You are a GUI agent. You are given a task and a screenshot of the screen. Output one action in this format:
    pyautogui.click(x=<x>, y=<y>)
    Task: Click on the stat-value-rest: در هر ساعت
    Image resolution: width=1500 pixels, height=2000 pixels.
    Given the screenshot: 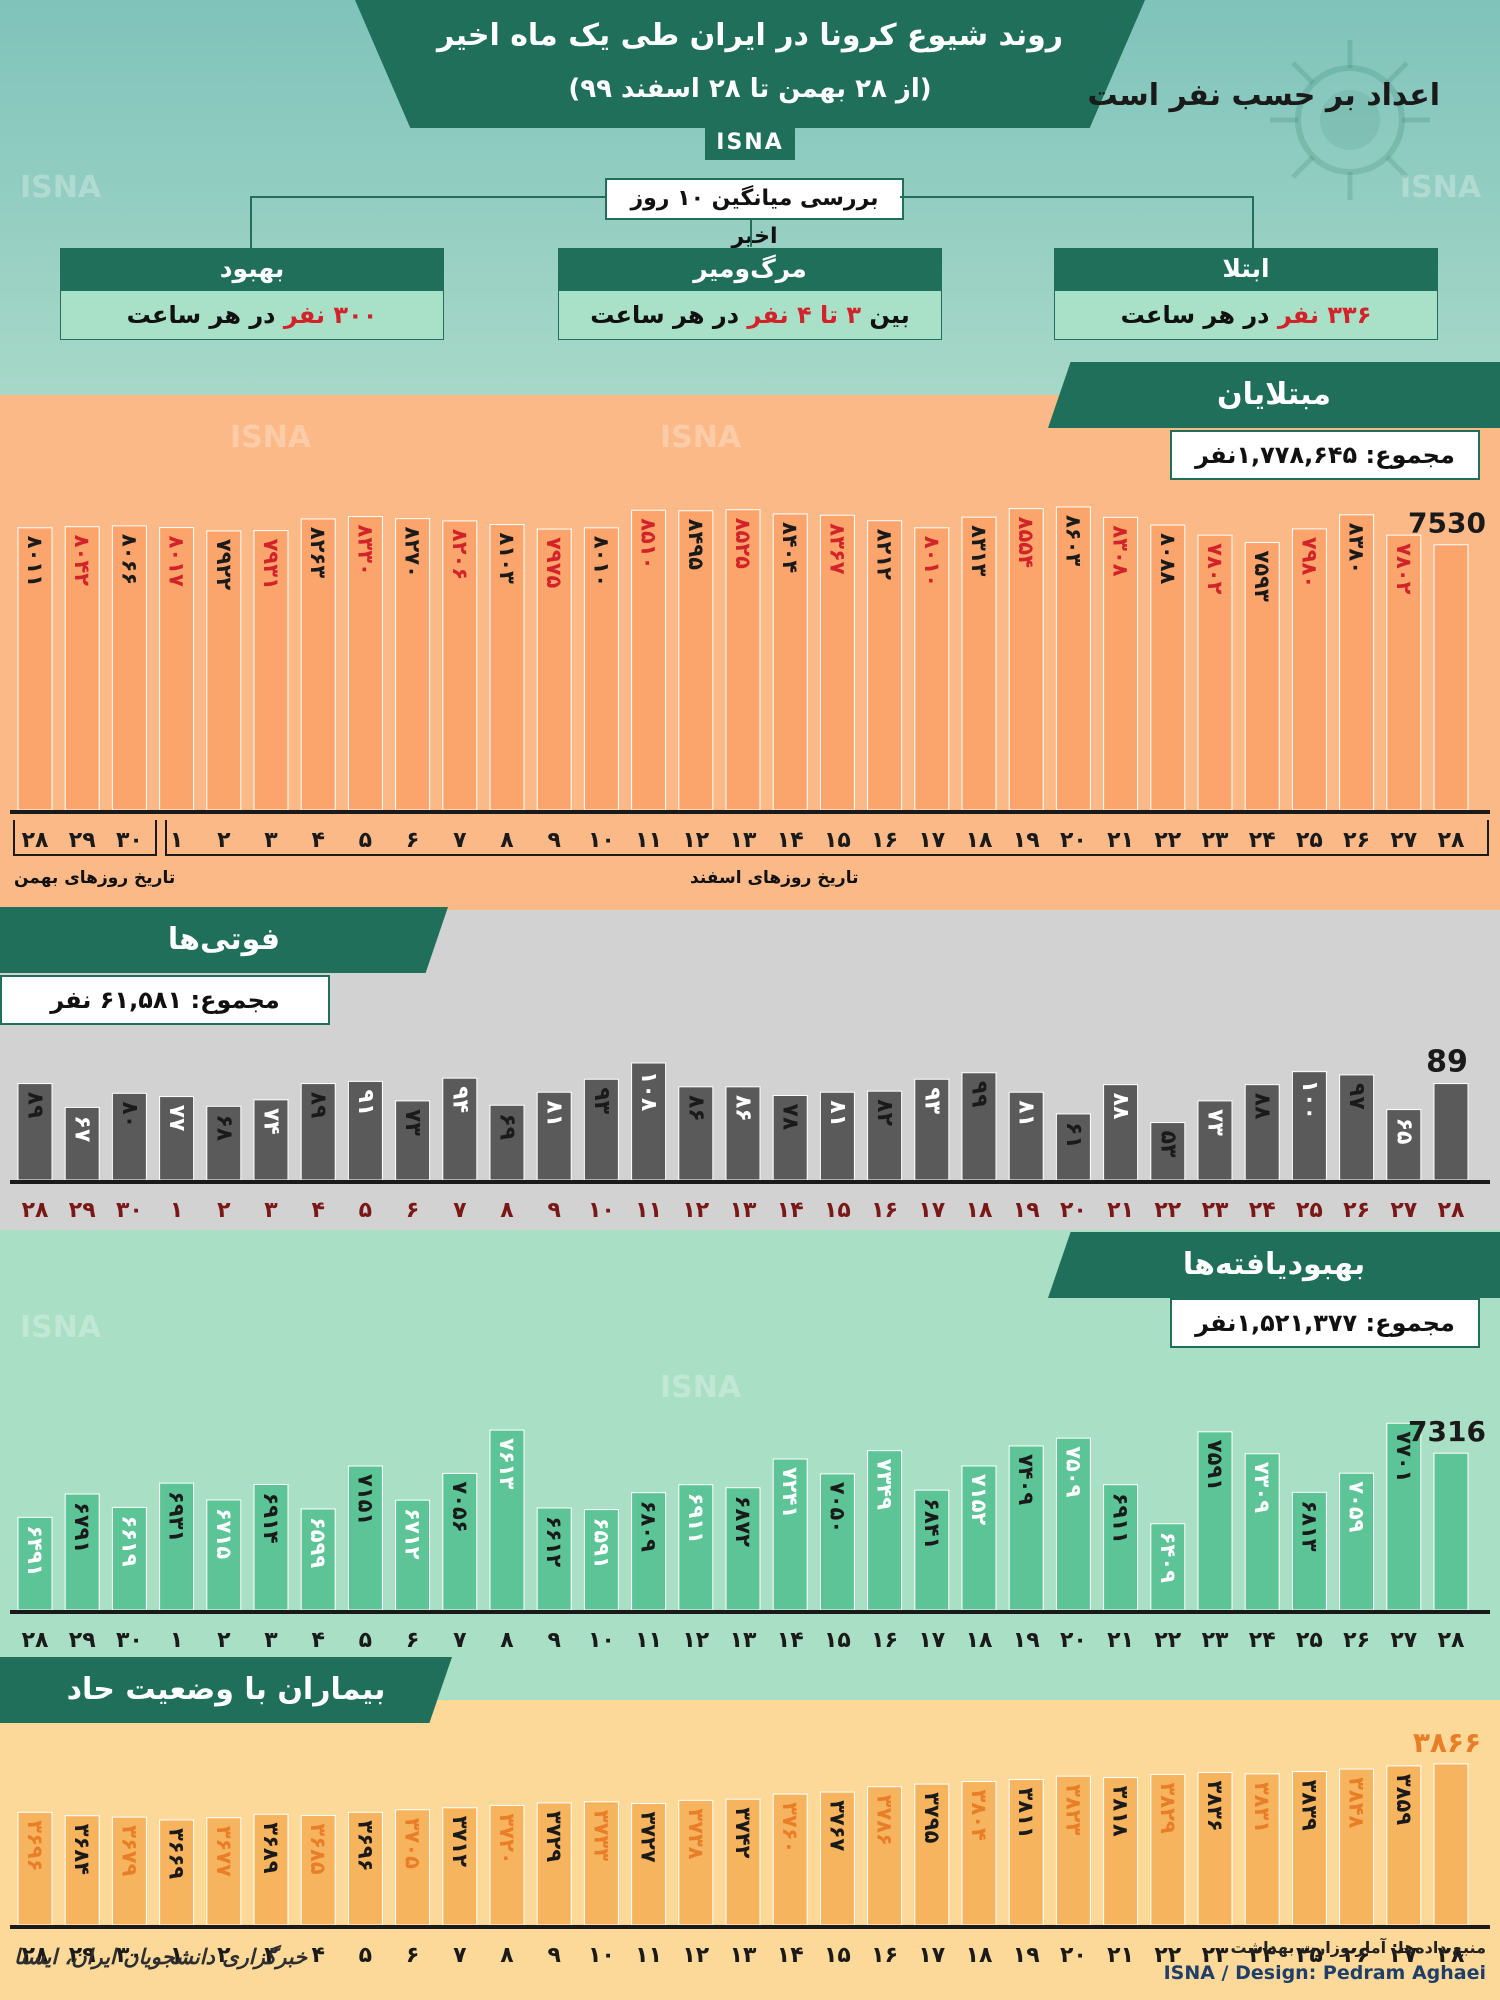 What is the action you would take?
    pyautogui.click(x=1199, y=315)
    